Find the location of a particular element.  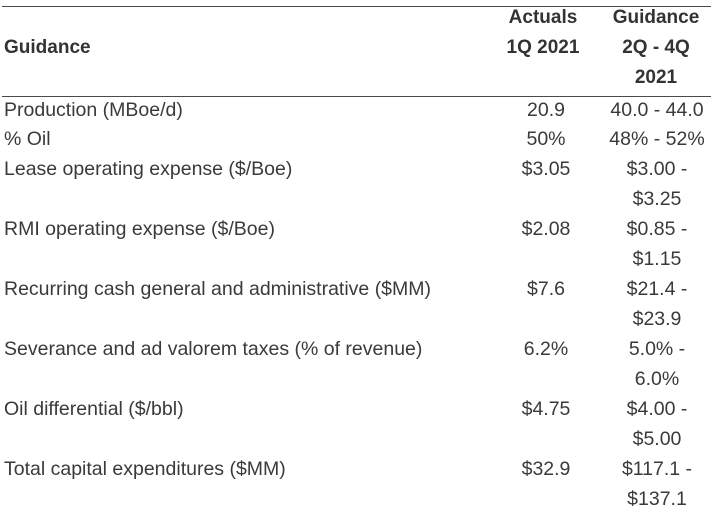

header-rule is located at coordinates (356, 96).